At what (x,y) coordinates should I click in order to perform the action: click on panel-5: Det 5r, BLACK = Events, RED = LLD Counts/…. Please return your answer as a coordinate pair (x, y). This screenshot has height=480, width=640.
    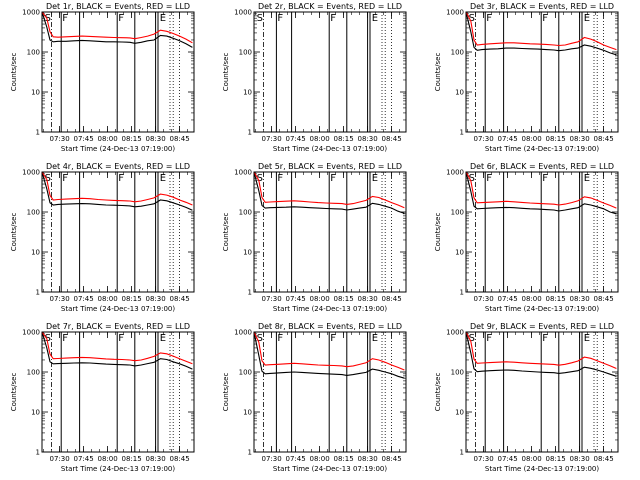
    Looking at the image, I should click on (314, 237).